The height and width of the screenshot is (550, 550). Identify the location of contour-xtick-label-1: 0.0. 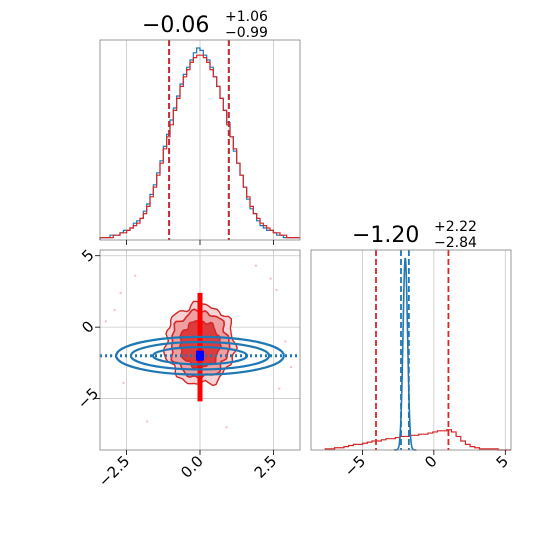
(192, 467).